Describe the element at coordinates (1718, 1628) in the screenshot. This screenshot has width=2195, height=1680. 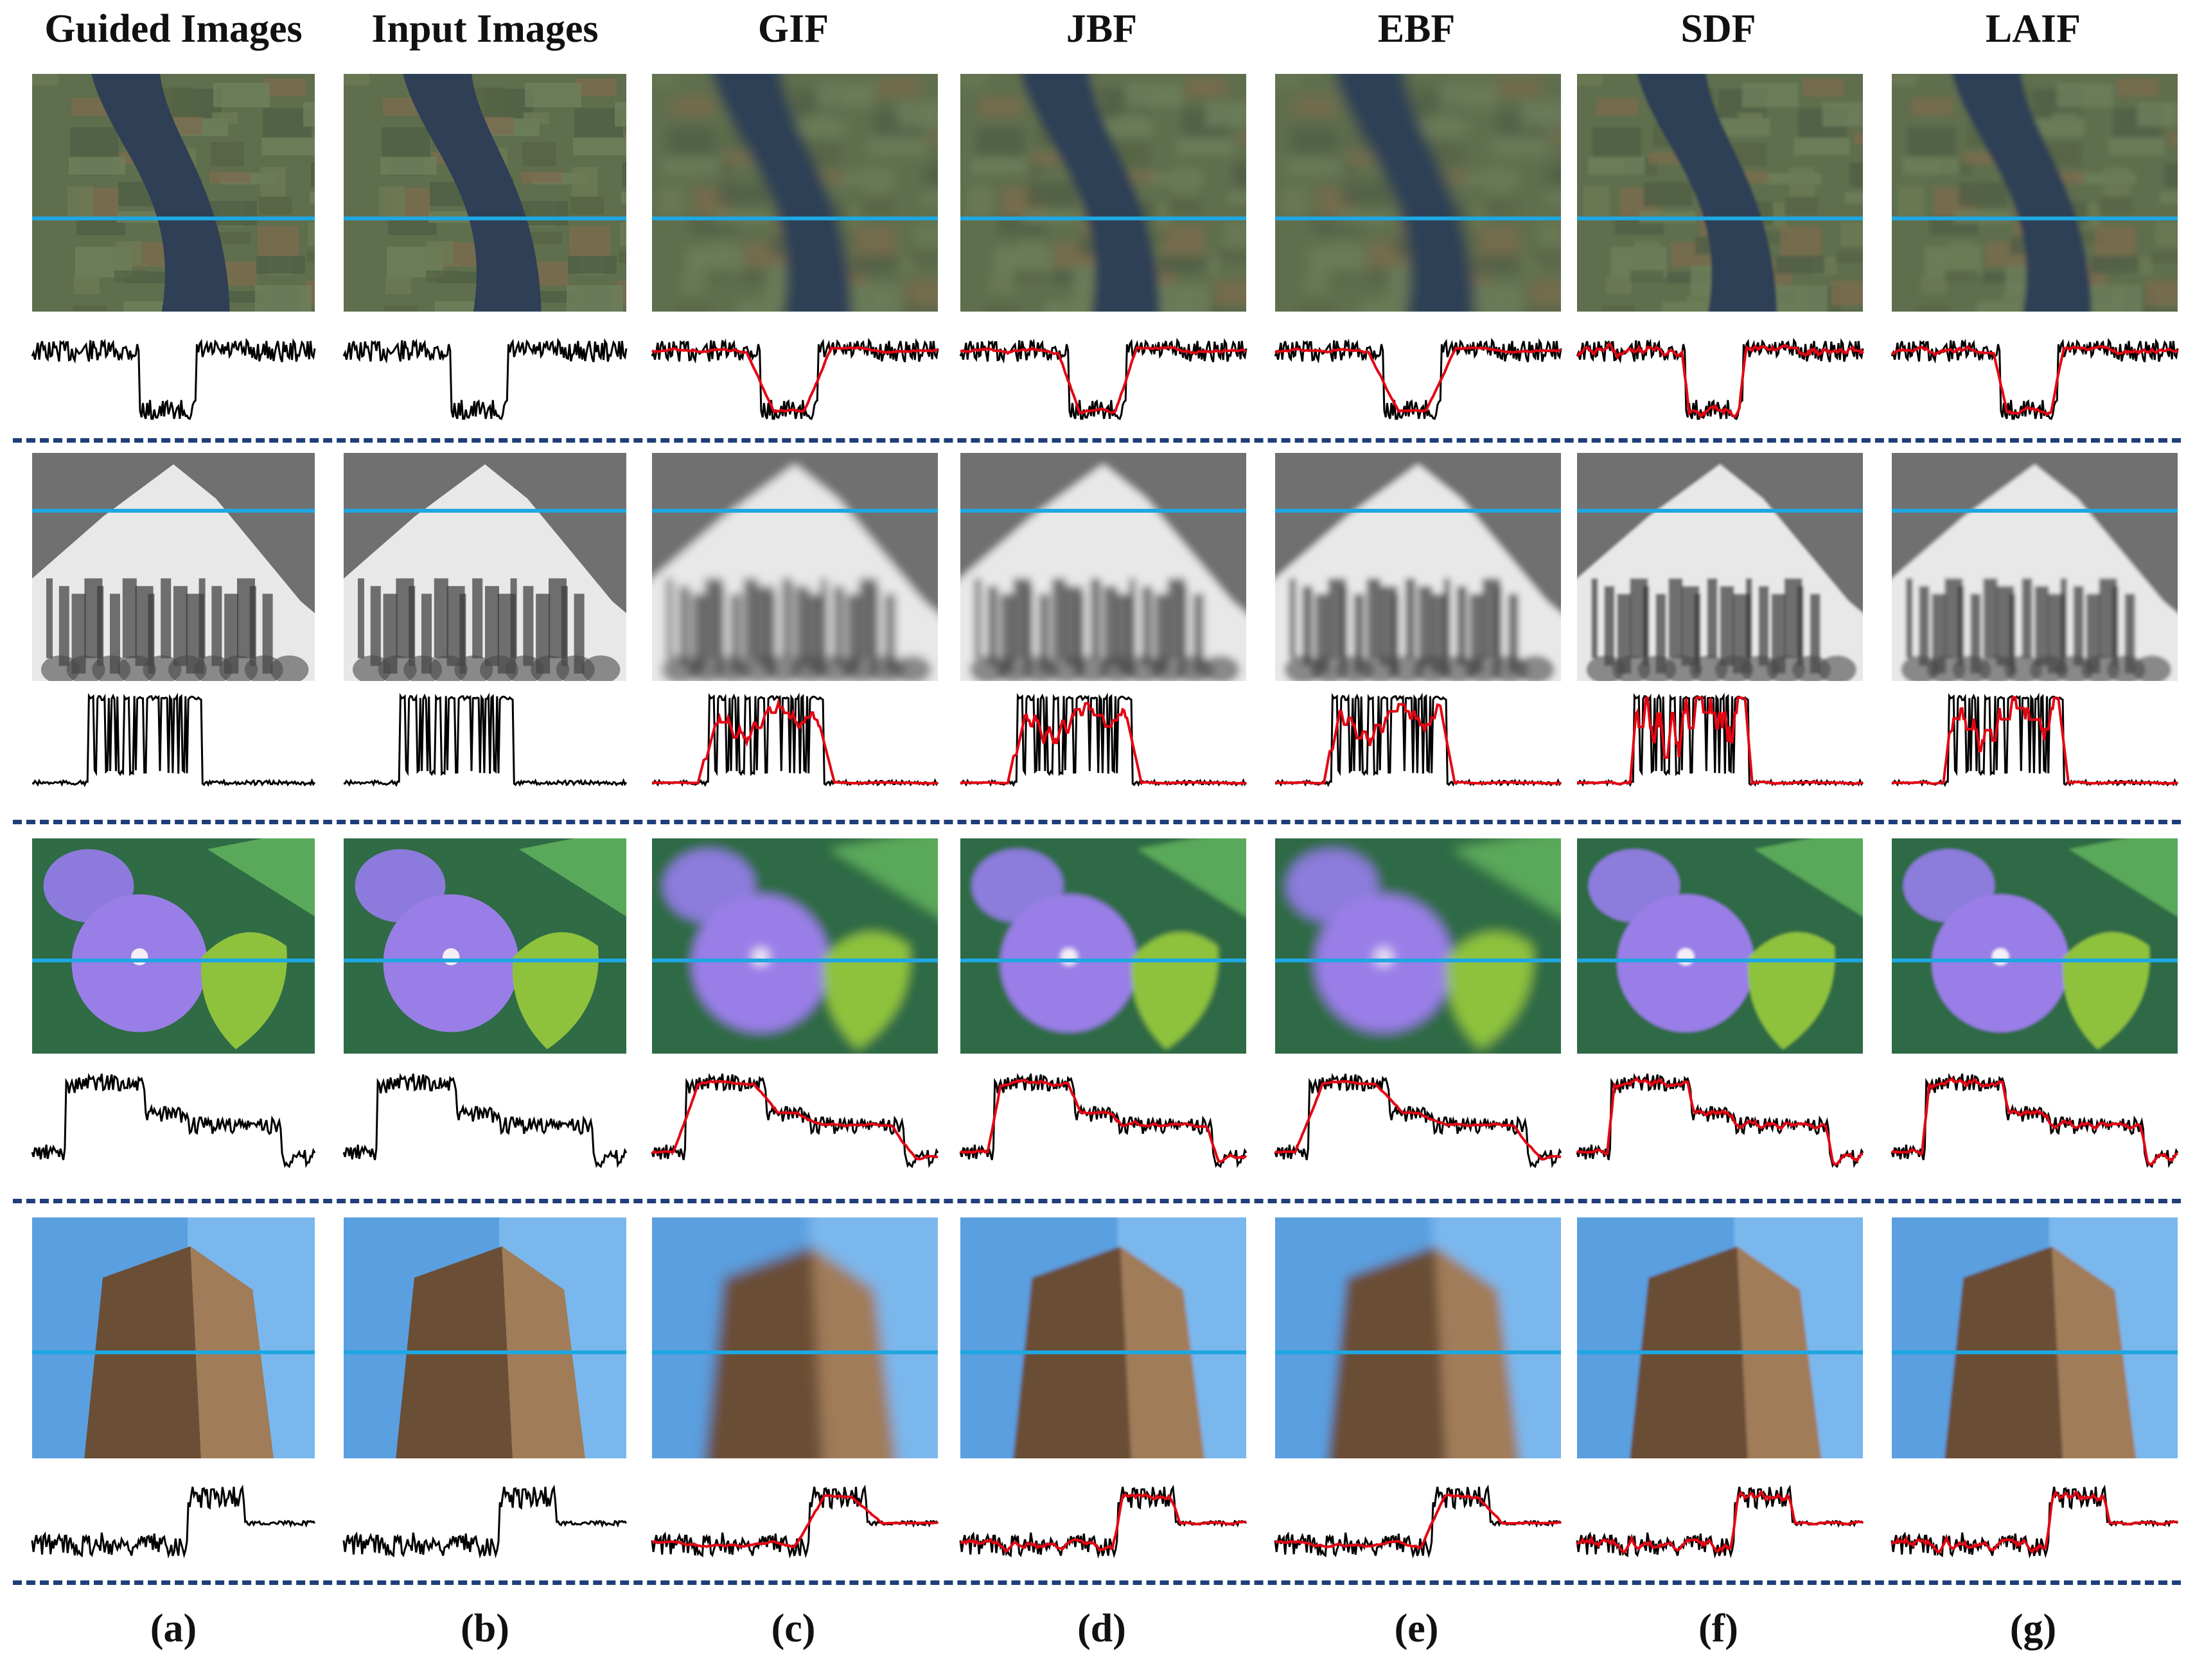
I see `panel-label: (f)` at that location.